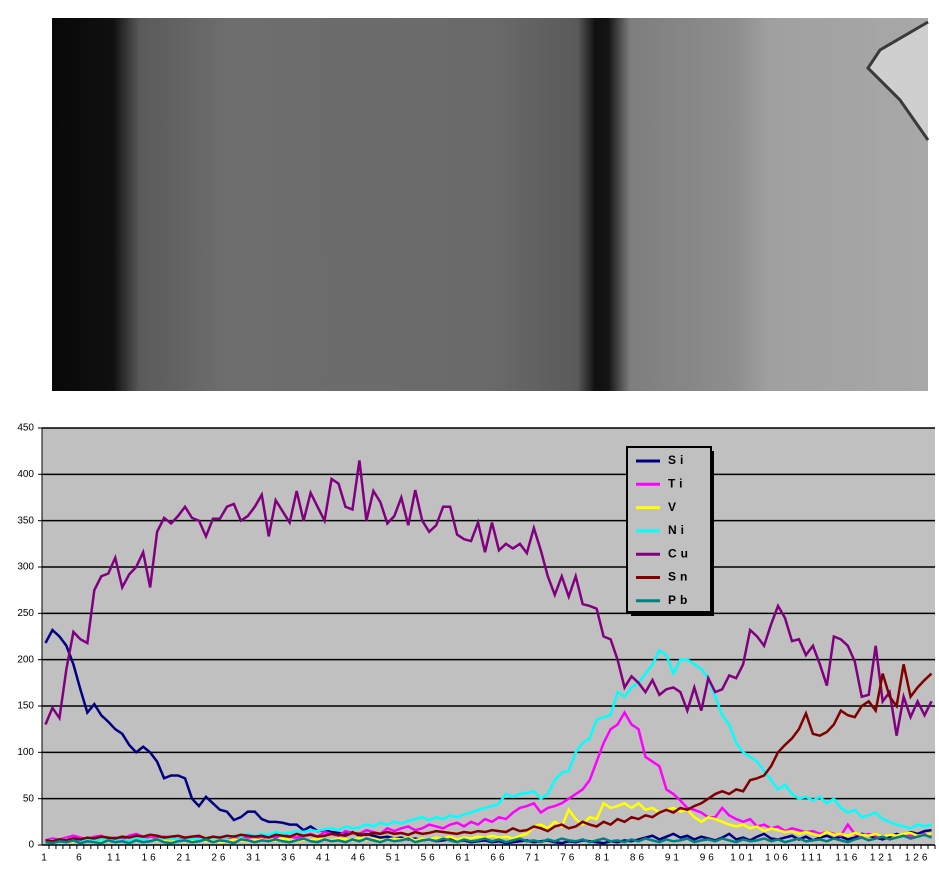 The height and width of the screenshot is (872, 939). Describe the element at coordinates (677, 460) in the screenshot. I see `legend-label: Si` at that location.